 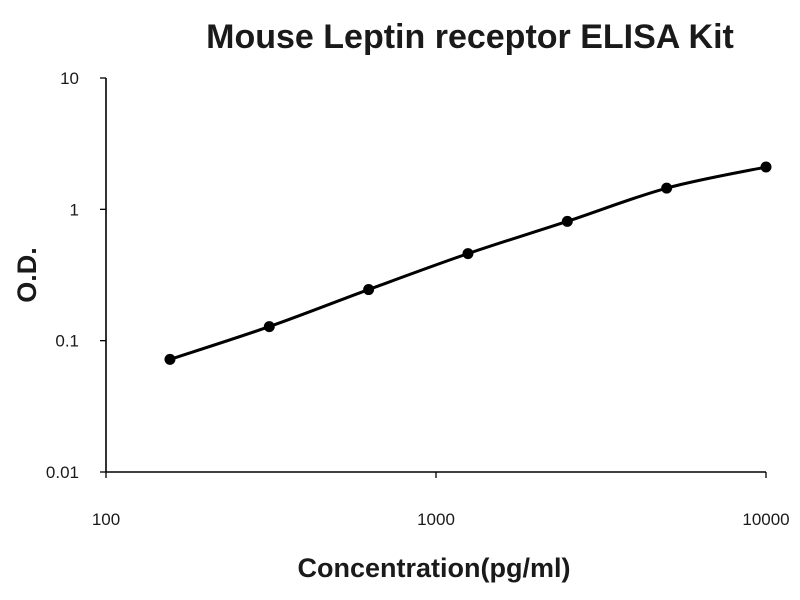 What do you see at coordinates (470, 37) in the screenshot?
I see `chart-title: Mouse Leptin receptor ELISA Kit` at bounding box center [470, 37].